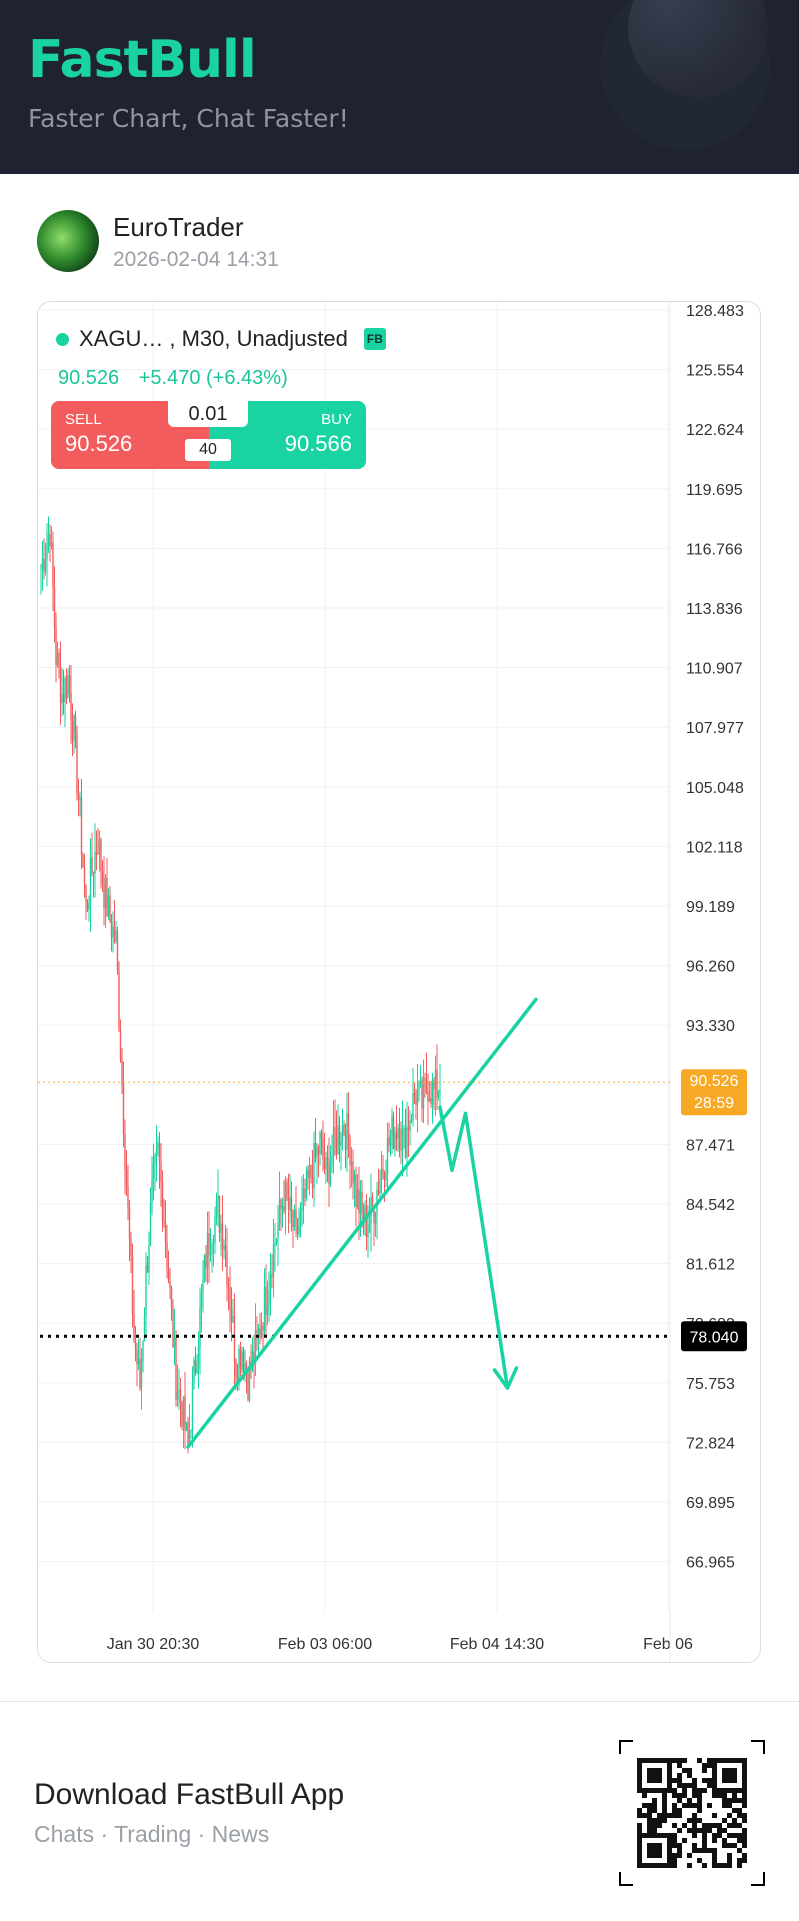  Describe the element at coordinates (710, 1563) in the screenshot. I see `y-tick-label: 66.965` at that location.